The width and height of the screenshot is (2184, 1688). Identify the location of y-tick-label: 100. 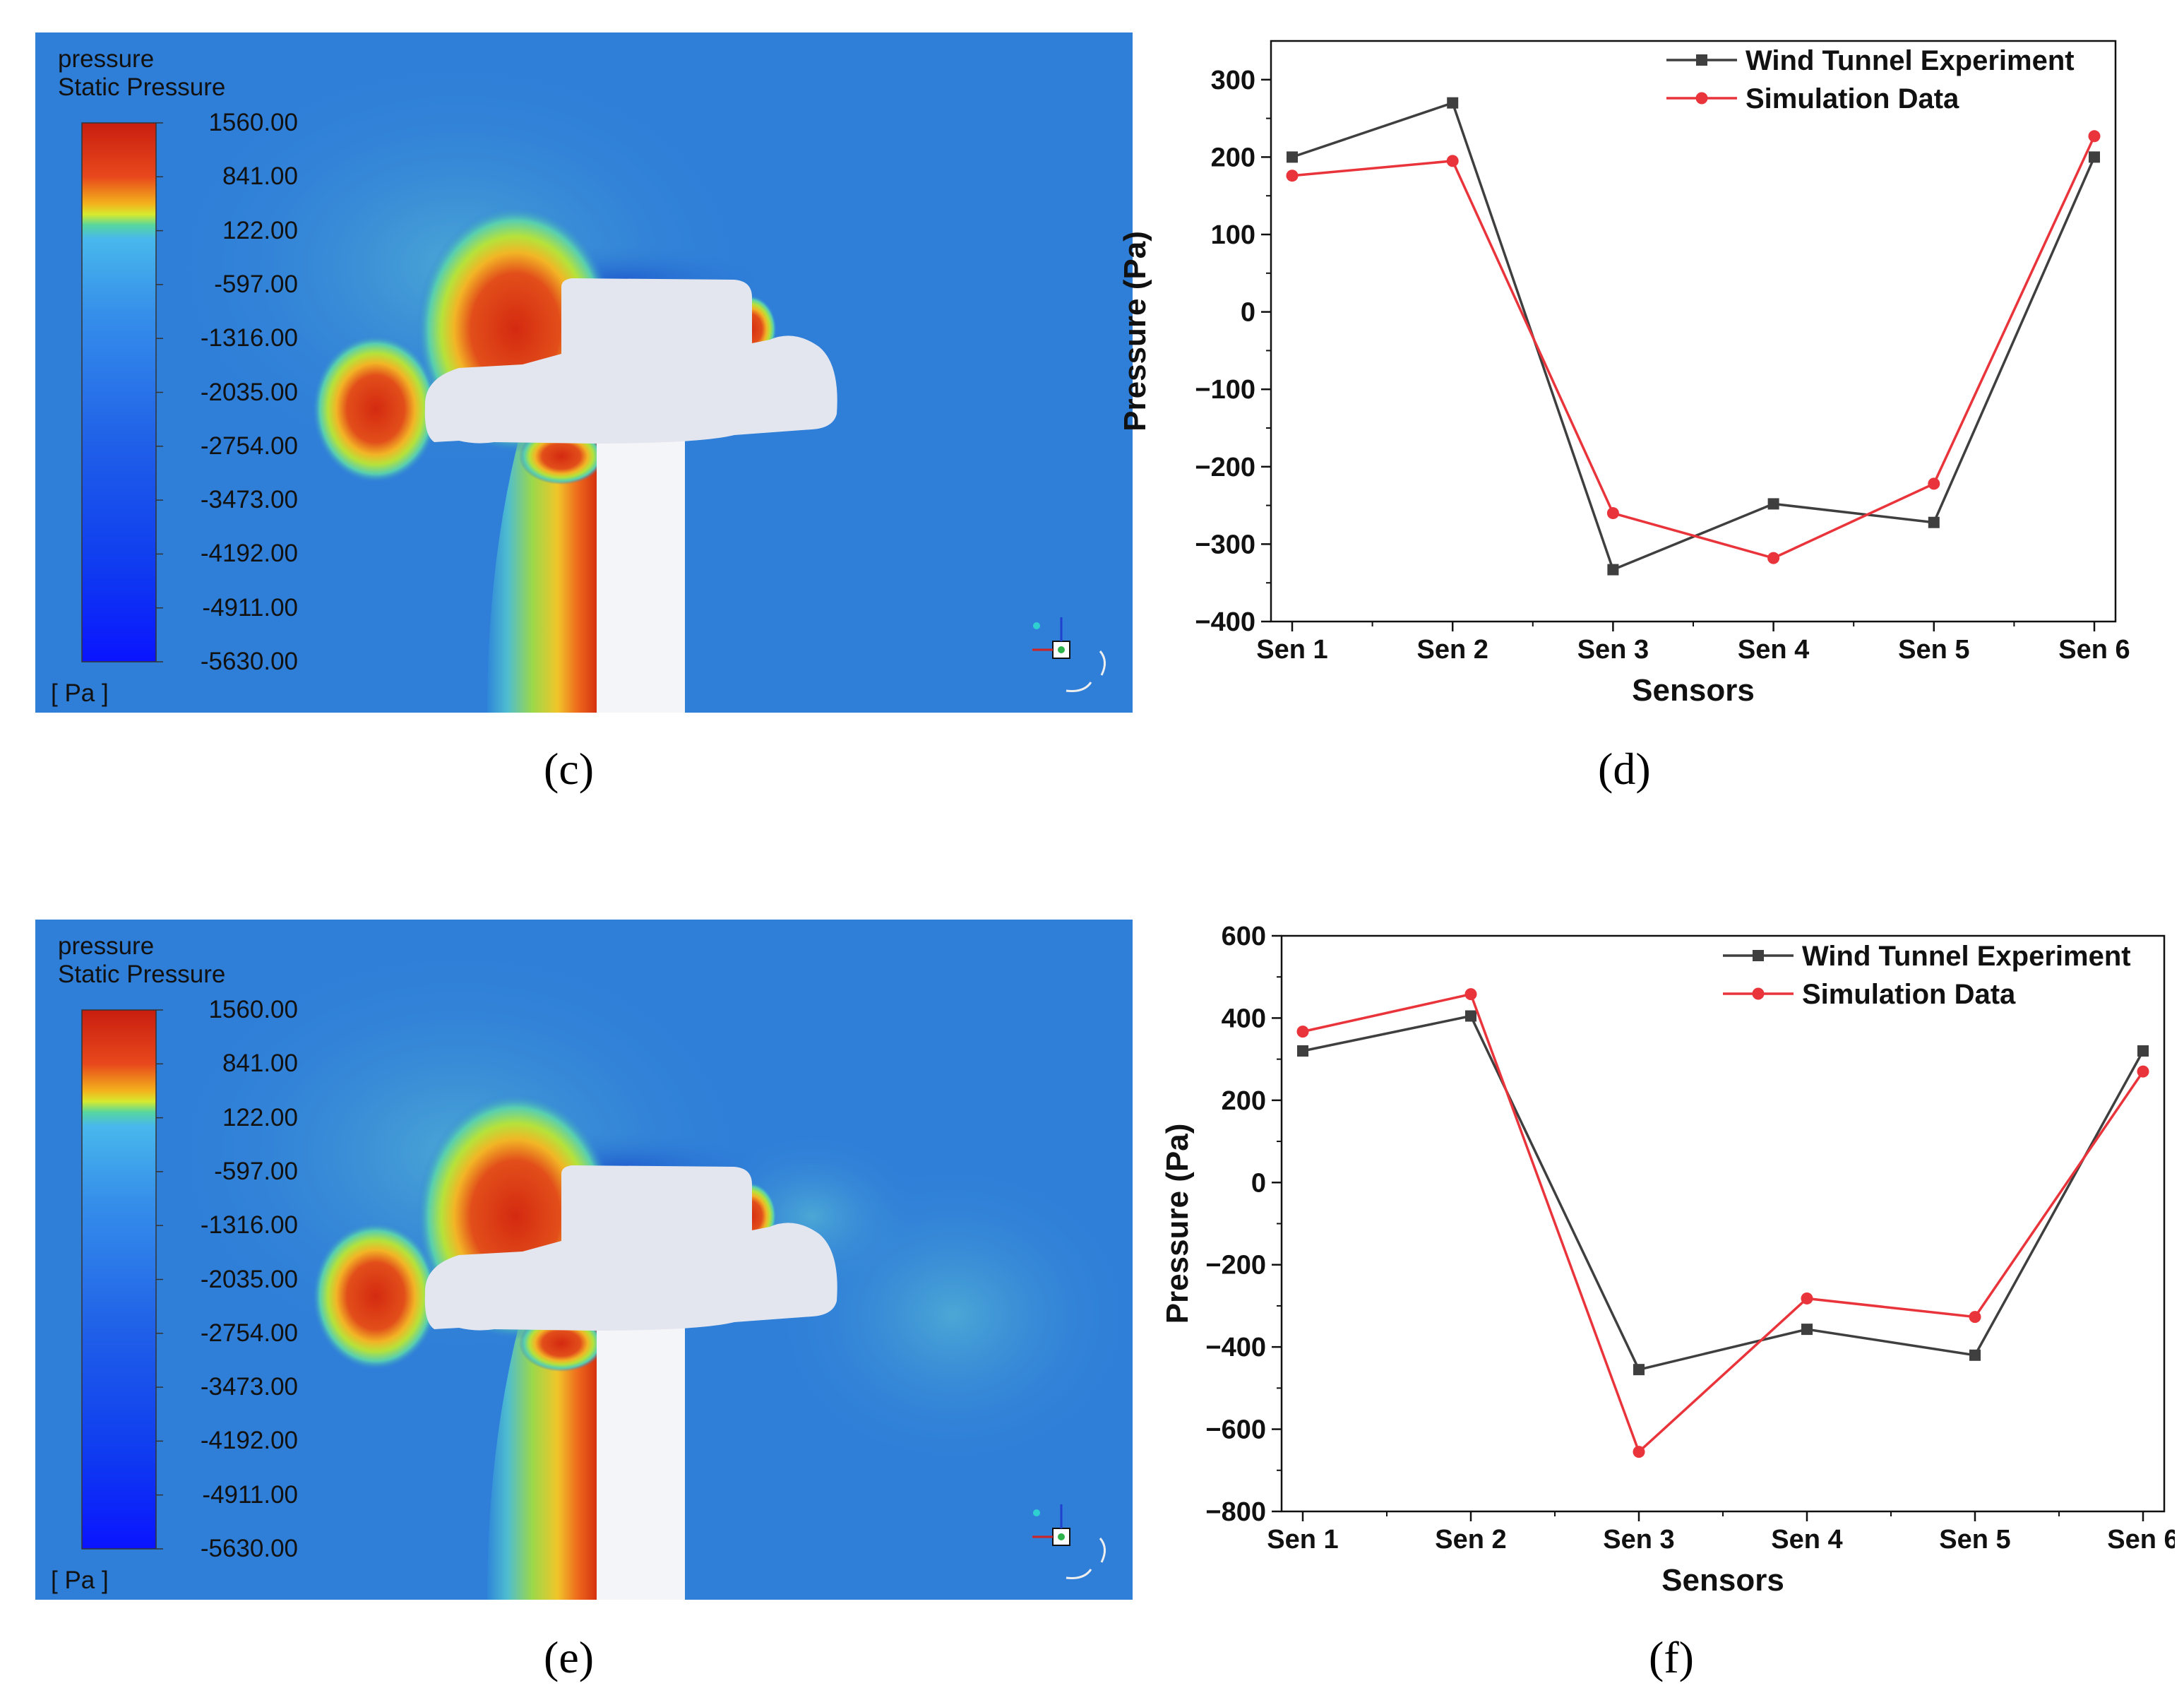
(1233, 235).